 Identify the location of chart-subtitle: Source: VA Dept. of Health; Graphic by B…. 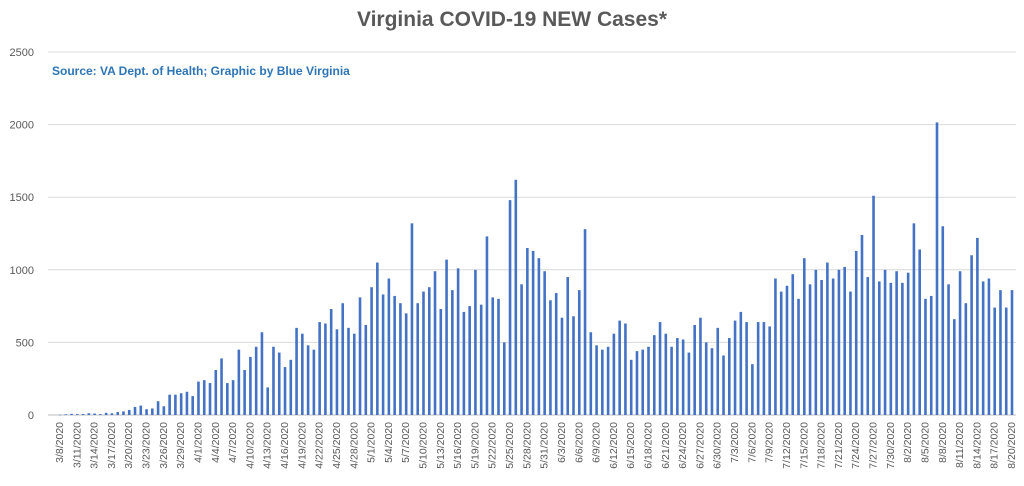
(201, 71).